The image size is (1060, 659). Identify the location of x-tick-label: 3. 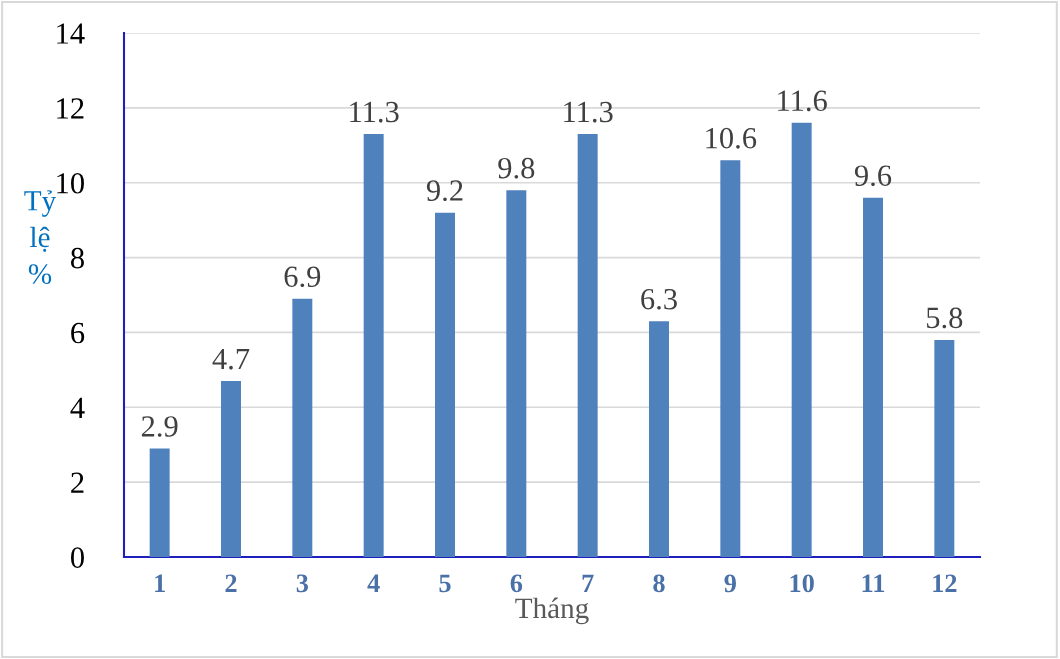
(302, 583).